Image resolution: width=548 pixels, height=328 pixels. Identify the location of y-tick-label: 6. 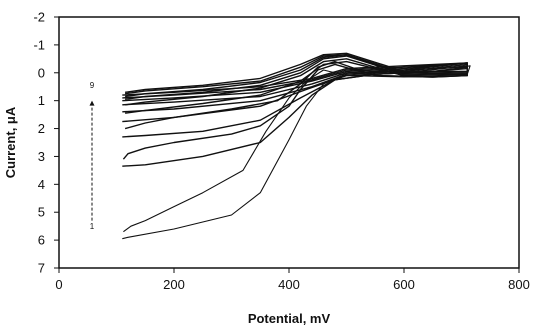
(41, 240).